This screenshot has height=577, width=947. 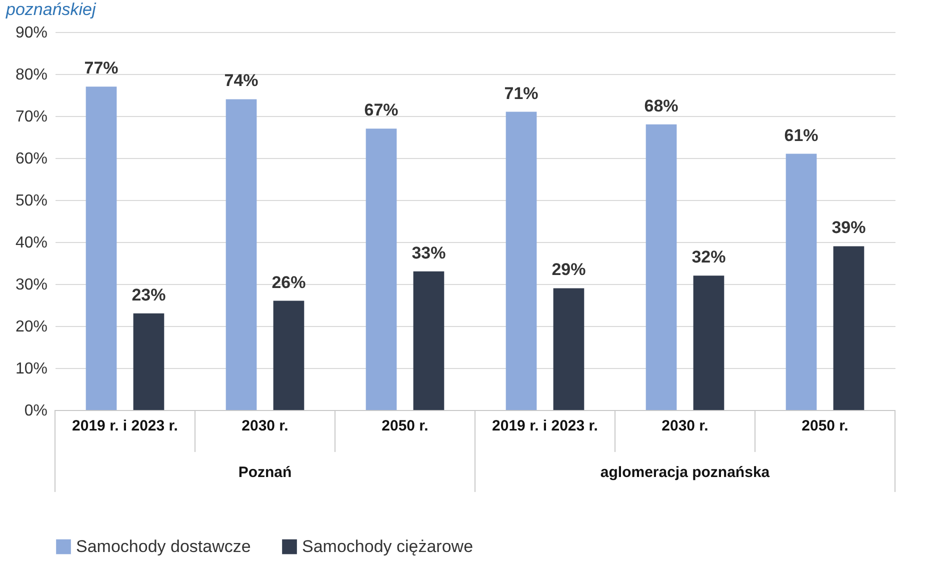 What do you see at coordinates (801, 135) in the screenshot?
I see `data-label: 61%` at bounding box center [801, 135].